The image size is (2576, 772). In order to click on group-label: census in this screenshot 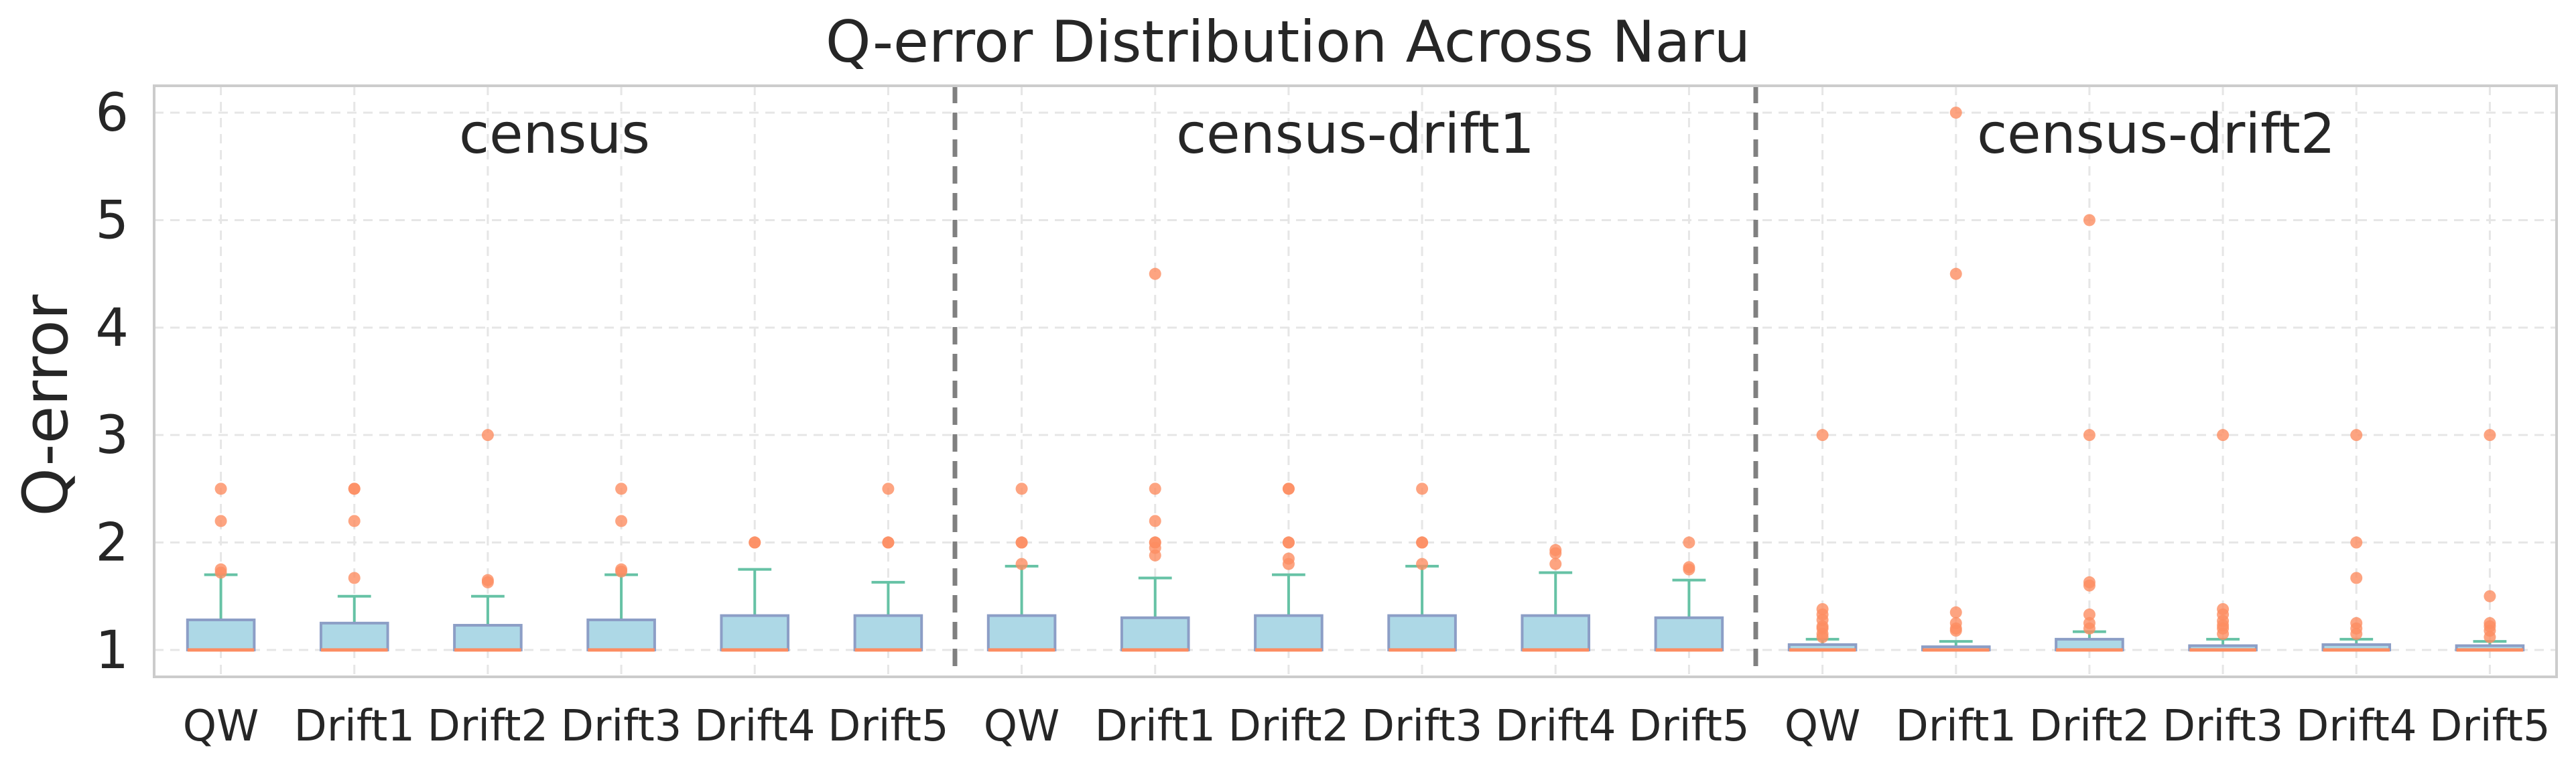, I will do `click(554, 134)`.